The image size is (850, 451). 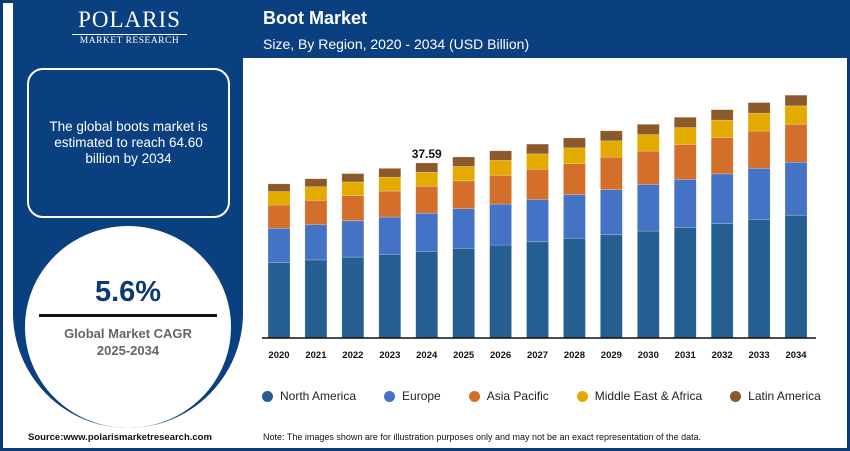 I want to click on x-tick-2033: 2033, so click(x=759, y=355).